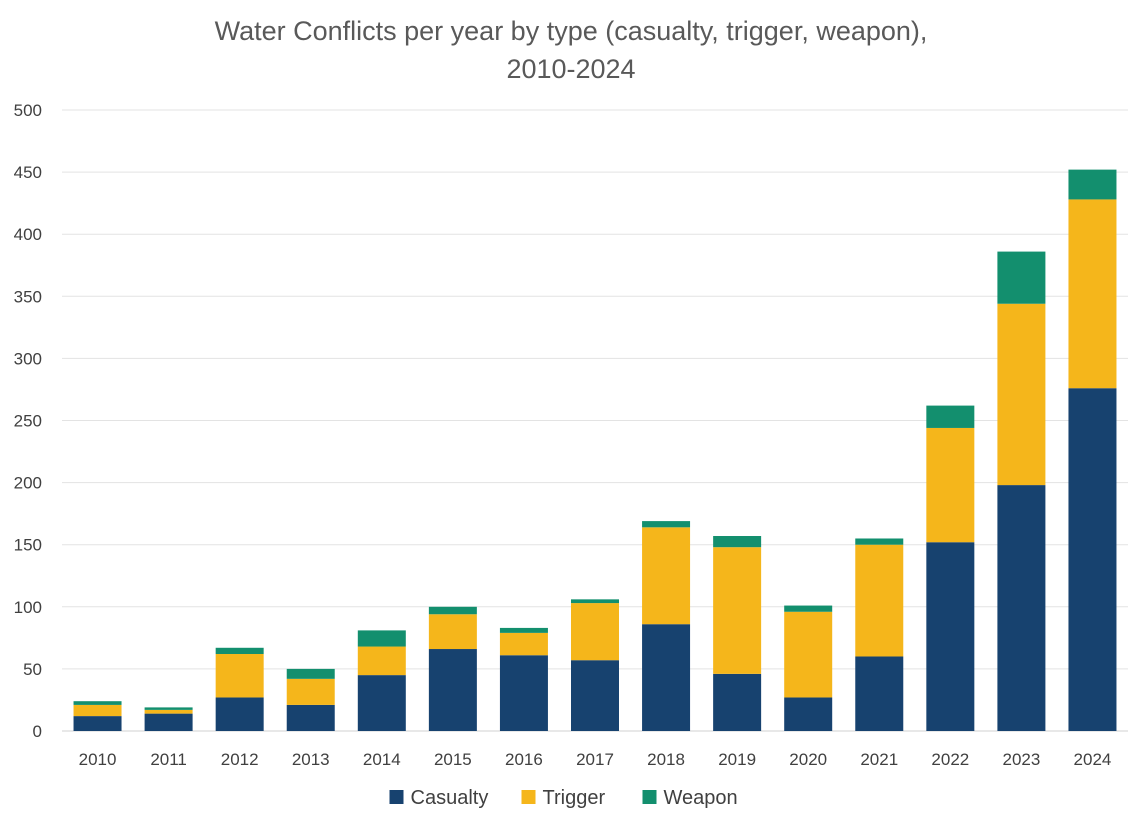 The height and width of the screenshot is (825, 1142). I want to click on bar-trigger-2016, so click(523, 644).